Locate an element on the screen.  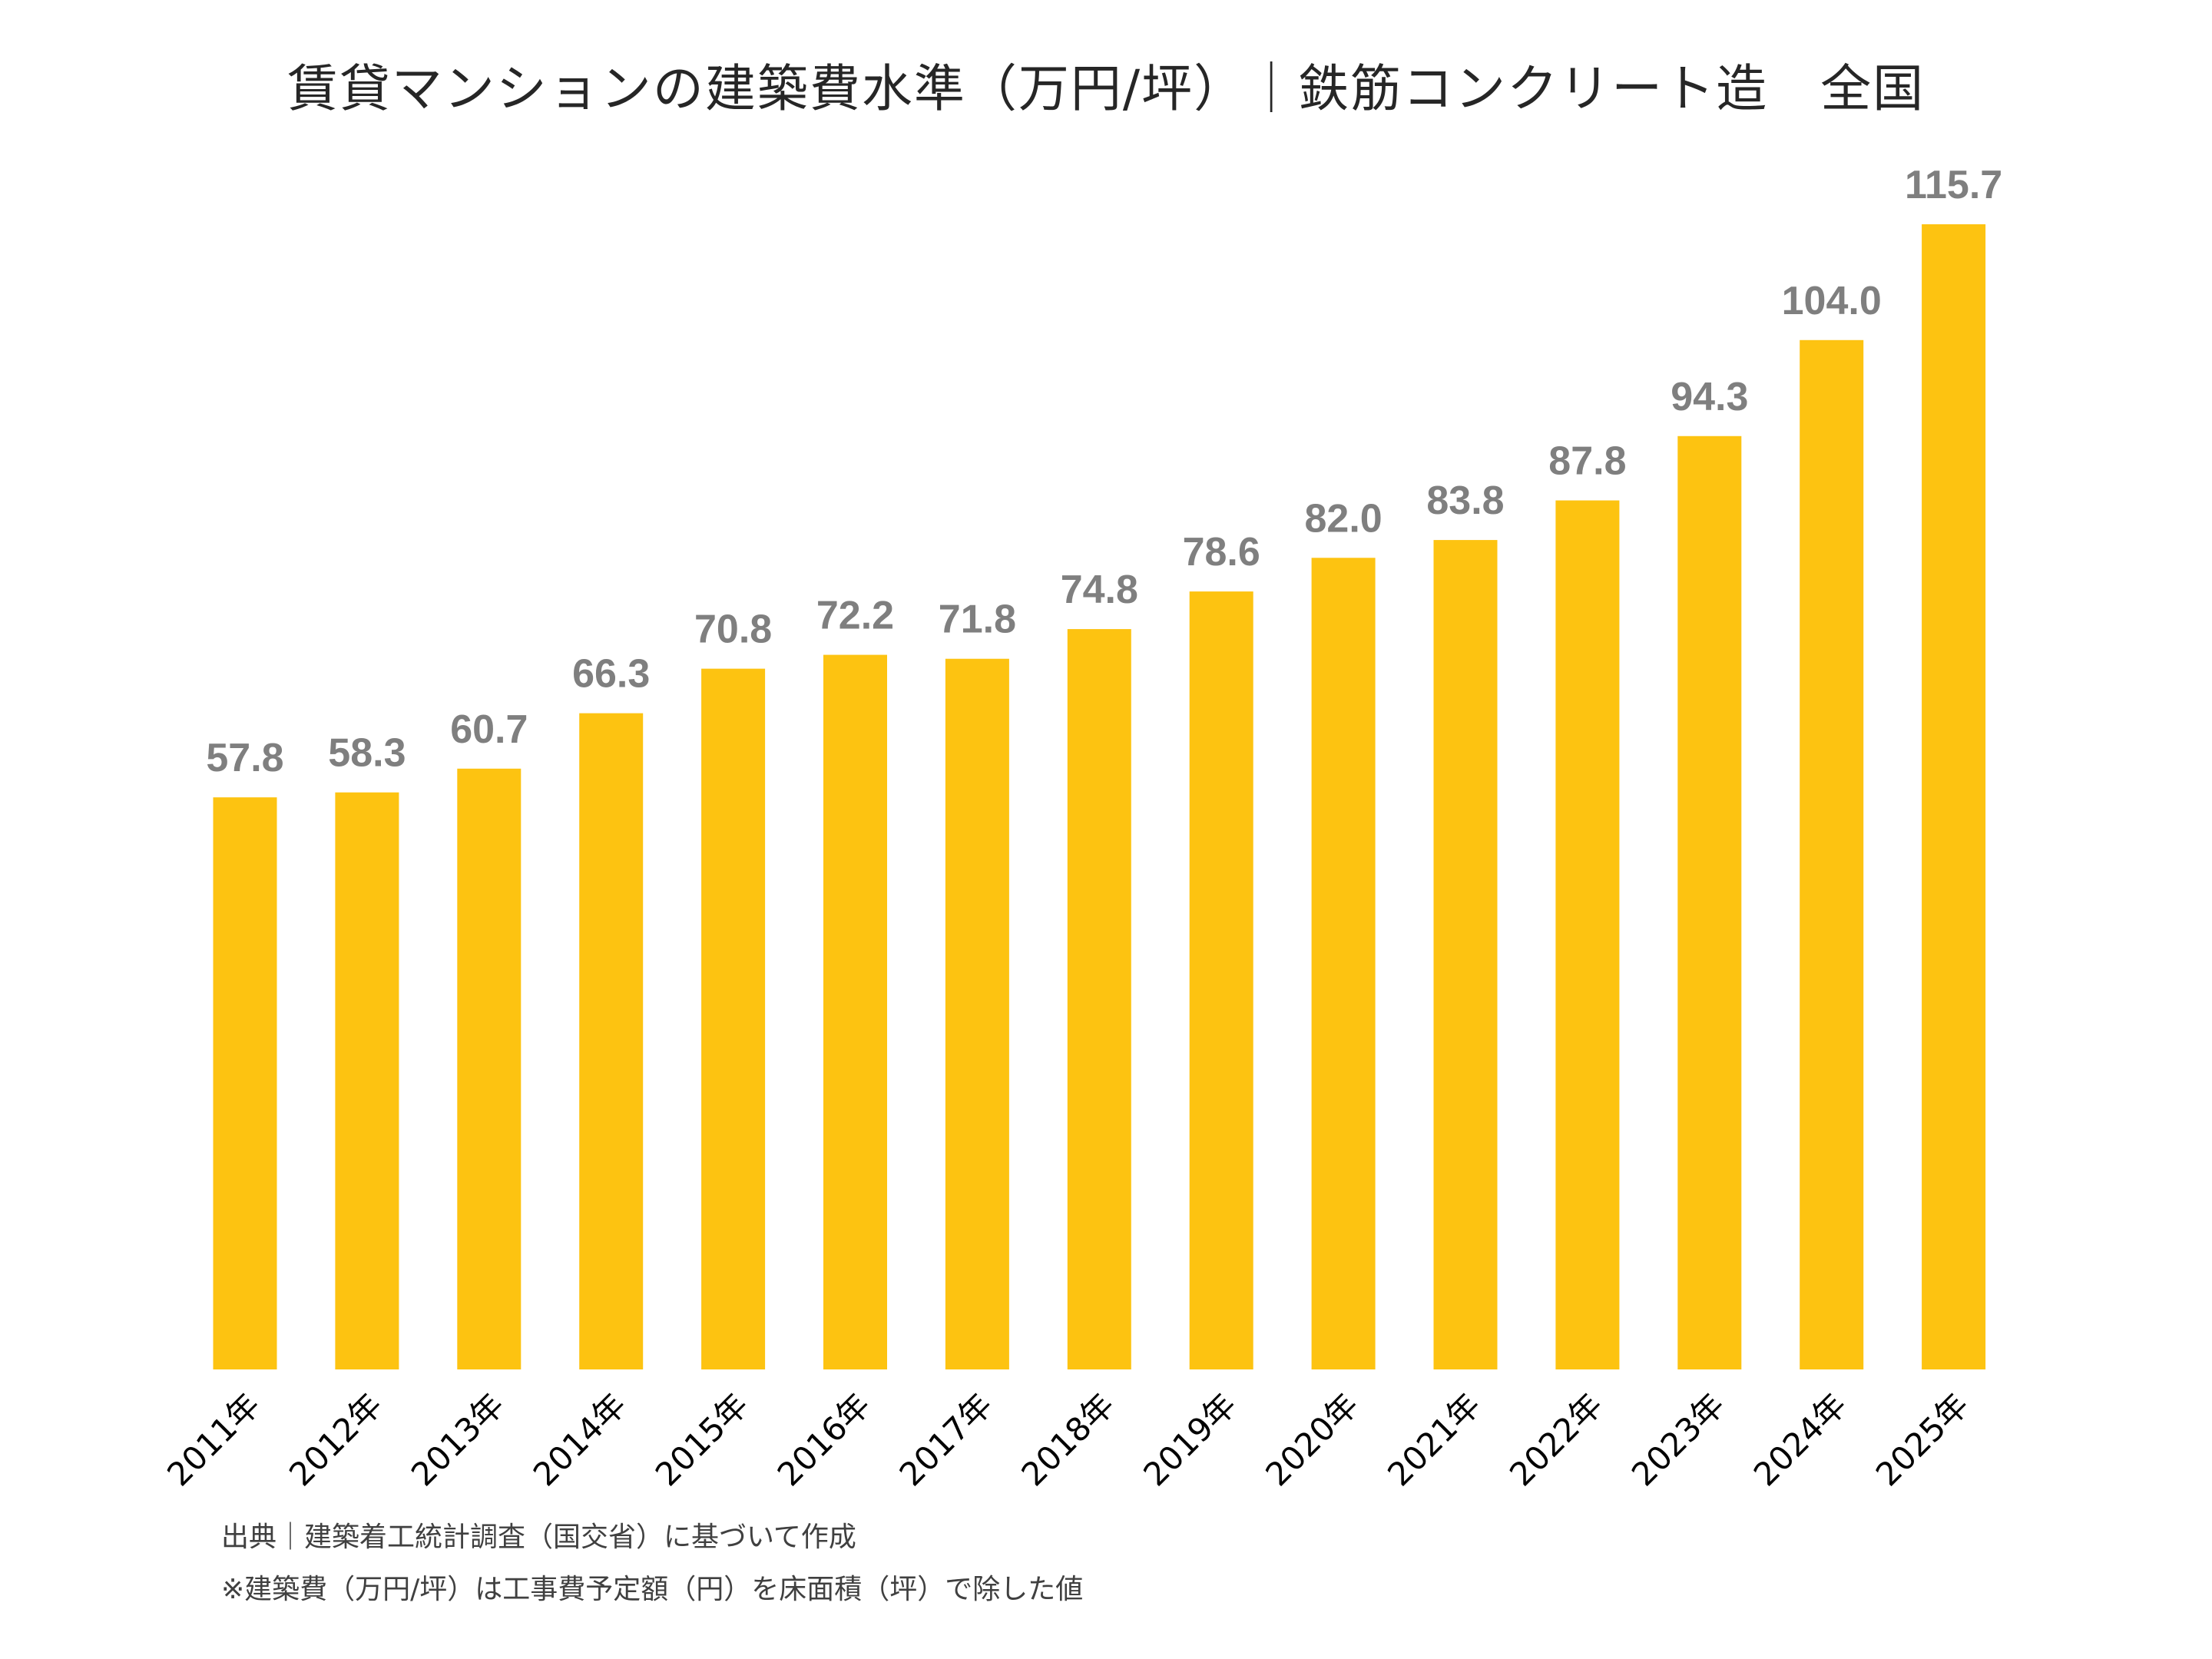
x-tick-label: 2016年 is located at coordinates (824, 1440).